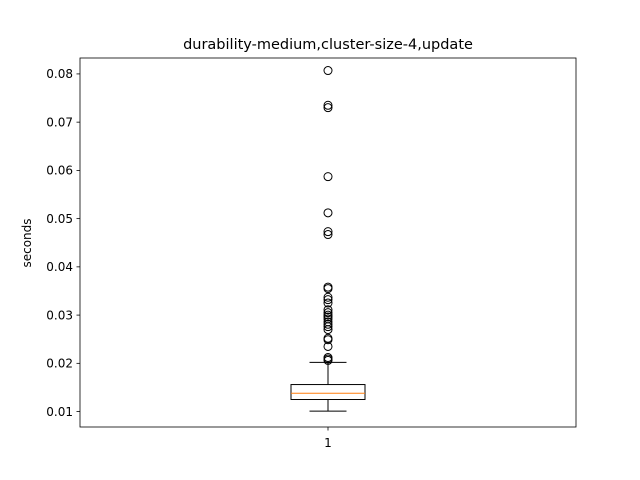  Describe the element at coordinates (59, 171) in the screenshot. I see `y-tick-label: 0.06` at that location.